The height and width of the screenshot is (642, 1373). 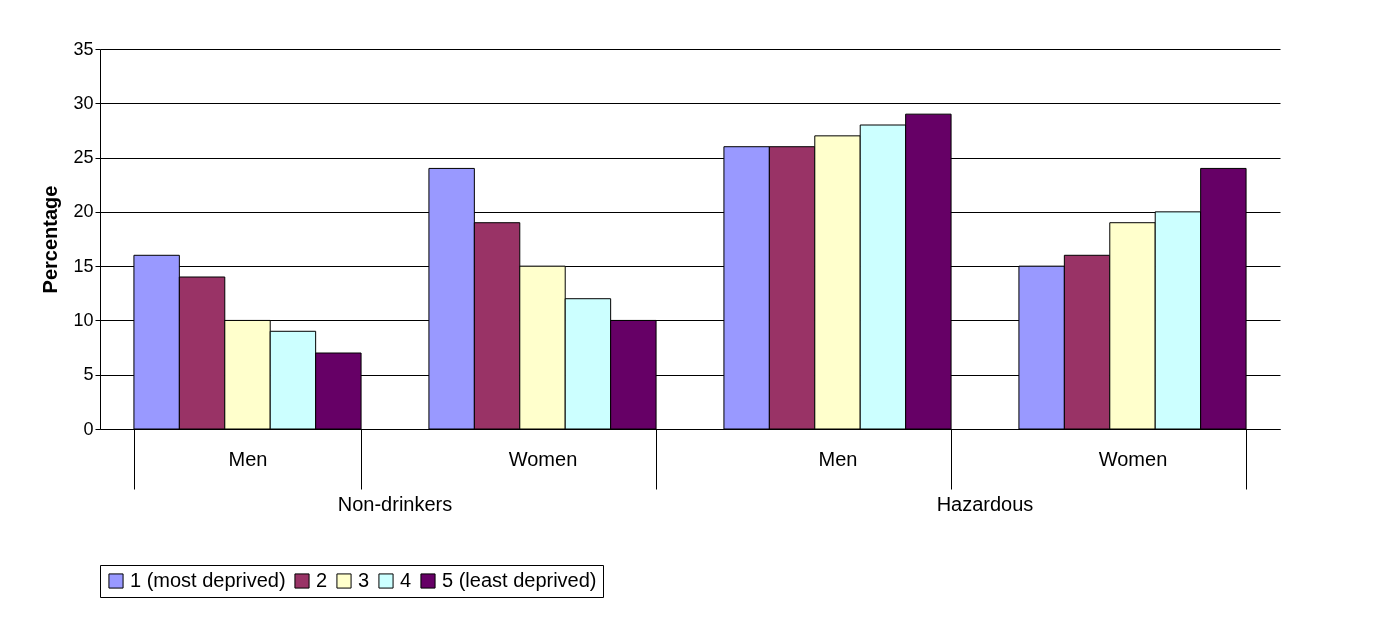 What do you see at coordinates (83, 102) in the screenshot?
I see `y-tick-label: 30` at bounding box center [83, 102].